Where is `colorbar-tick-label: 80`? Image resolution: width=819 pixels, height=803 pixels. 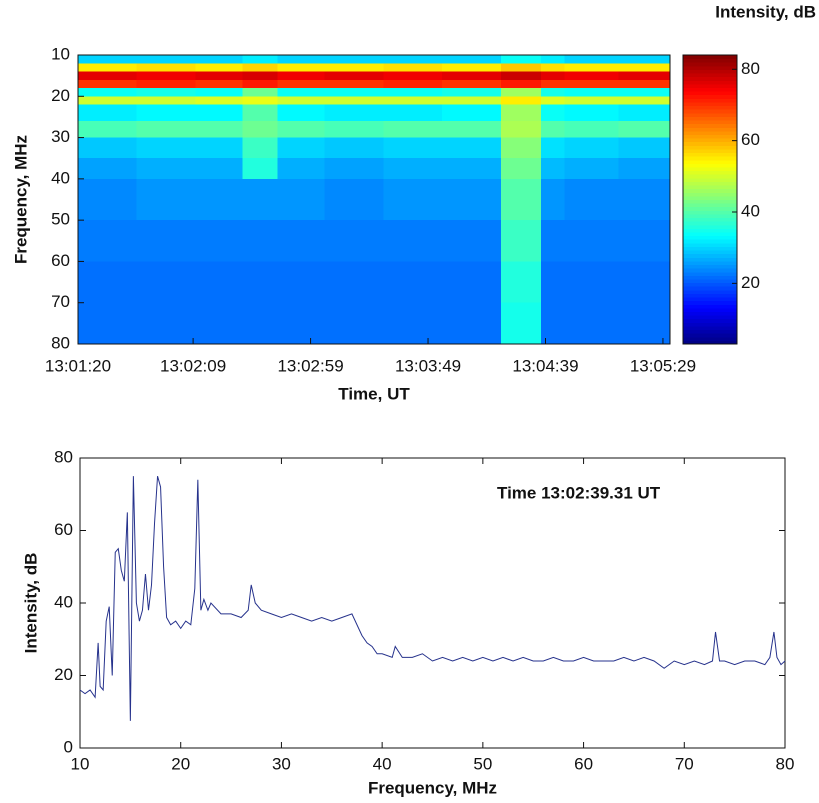 colorbar-tick-label: 80 is located at coordinates (750, 68).